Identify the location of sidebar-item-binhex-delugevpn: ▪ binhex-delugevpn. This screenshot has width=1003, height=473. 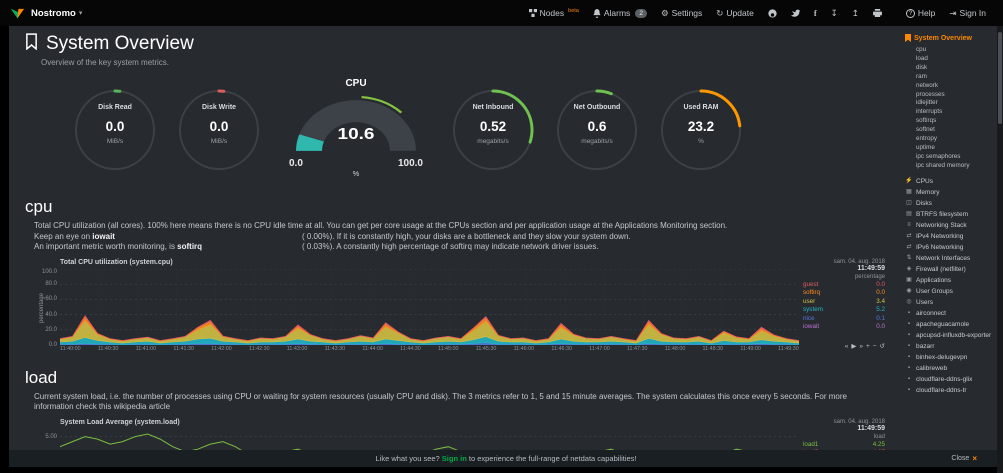
(950, 357).